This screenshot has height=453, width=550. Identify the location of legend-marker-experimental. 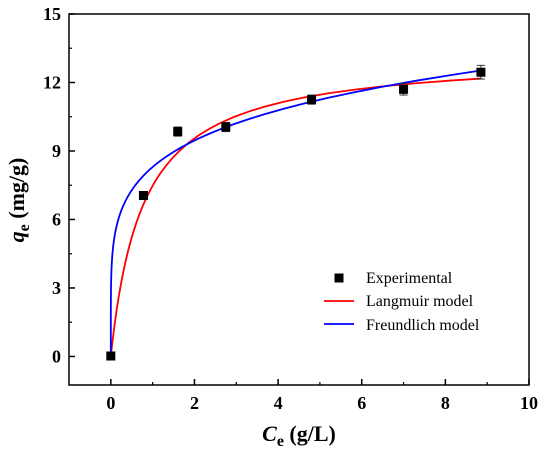
(339, 278).